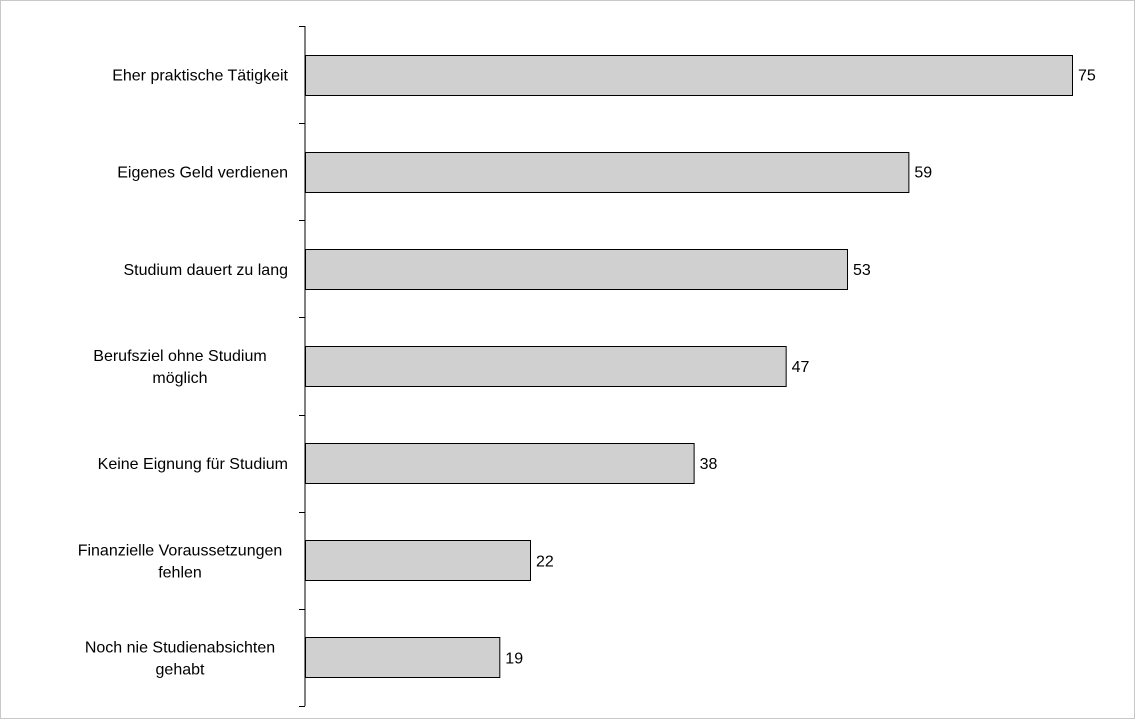  I want to click on category-label: Eigenes Geld verdienen, so click(202, 173).